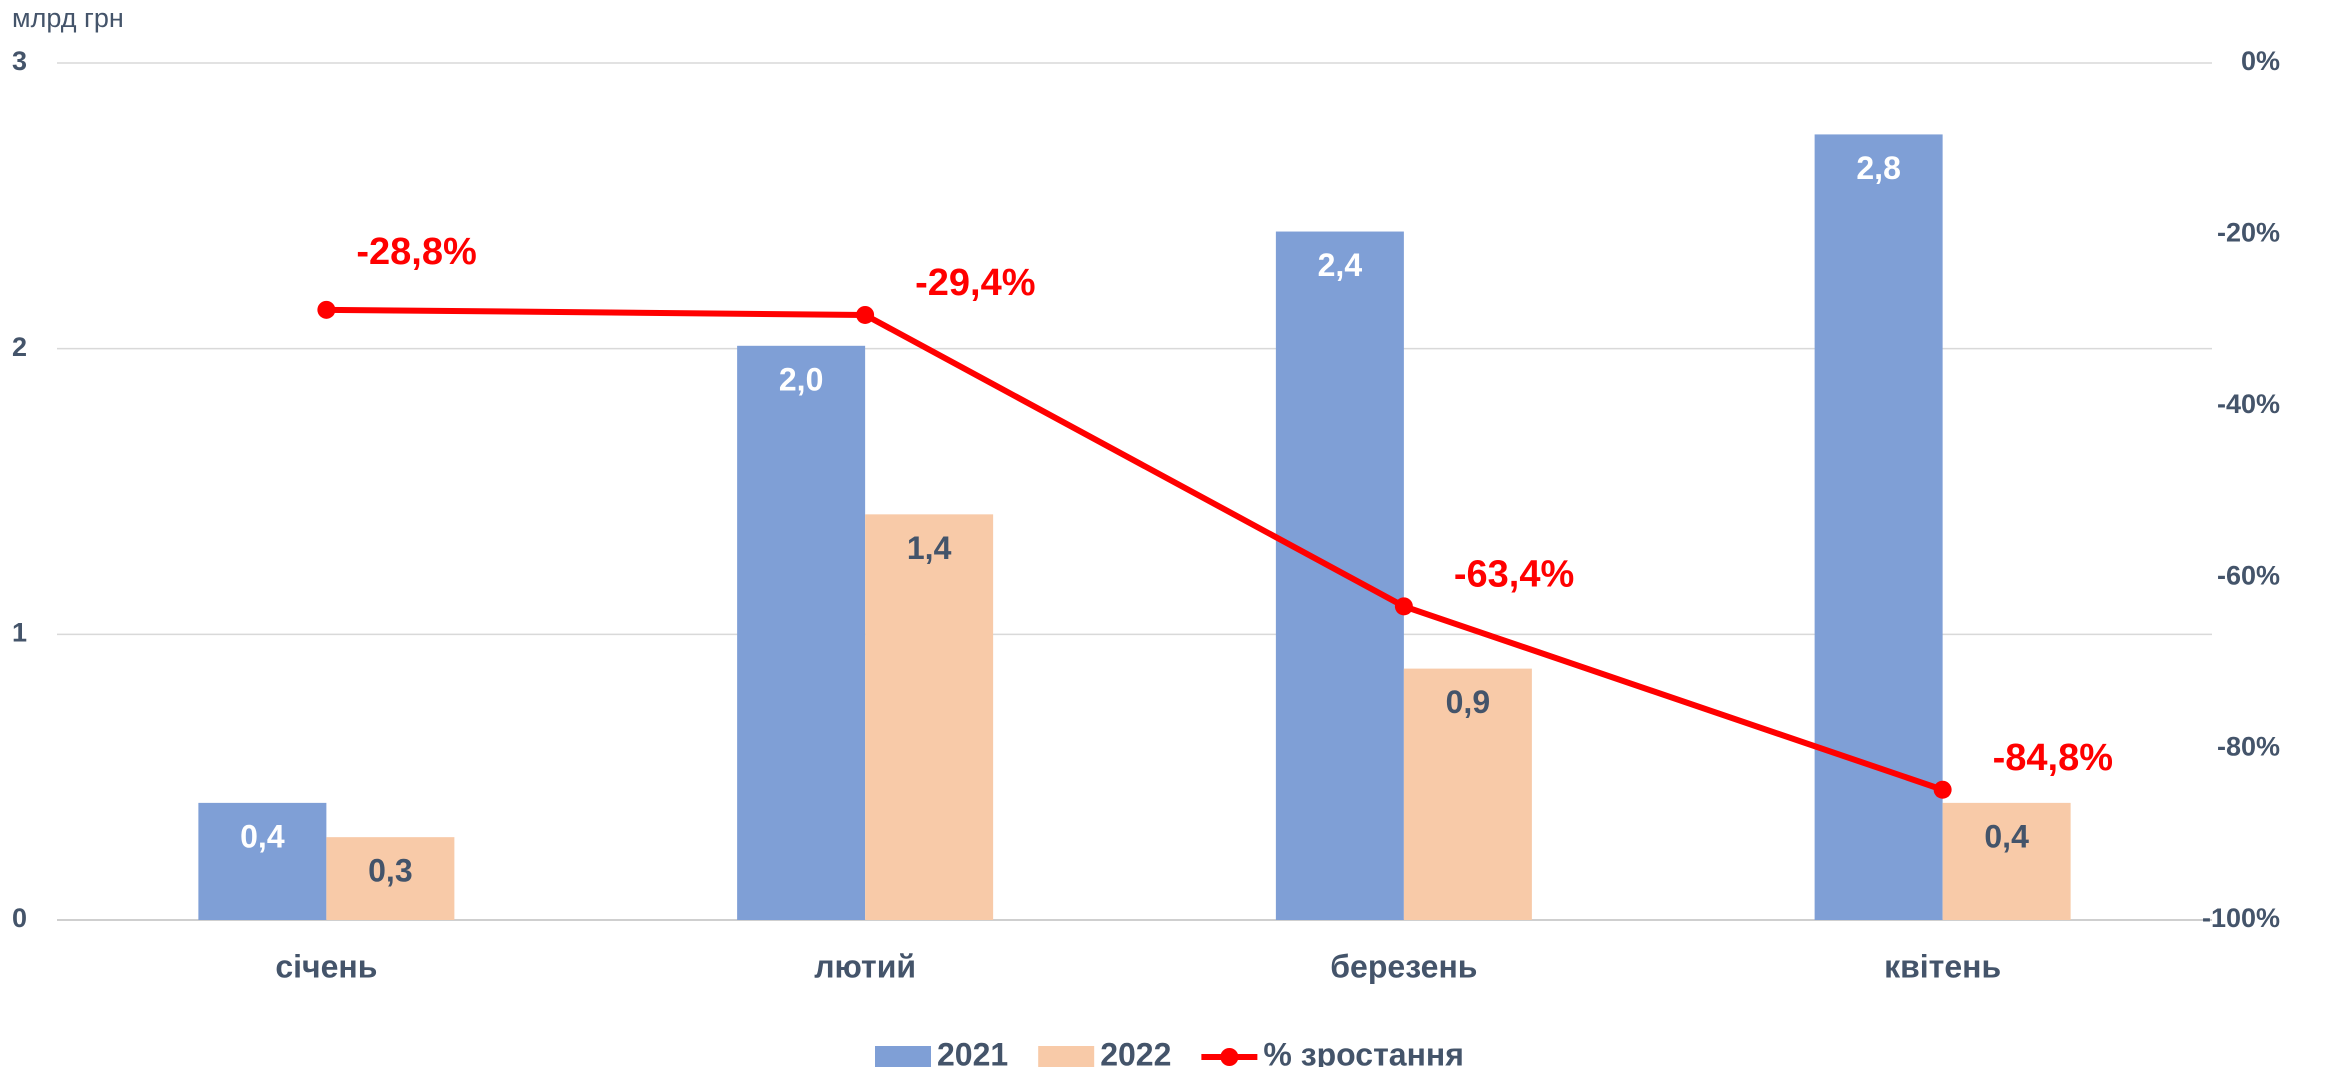  Describe the element at coordinates (1403, 966) in the screenshot. I see `x-tick-label: березень` at that location.